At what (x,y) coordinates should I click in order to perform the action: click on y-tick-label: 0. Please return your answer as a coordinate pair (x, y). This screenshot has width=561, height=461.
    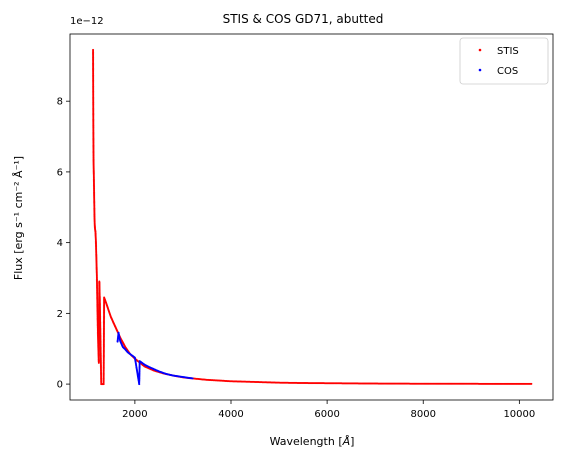
    Looking at the image, I should click on (60, 385).